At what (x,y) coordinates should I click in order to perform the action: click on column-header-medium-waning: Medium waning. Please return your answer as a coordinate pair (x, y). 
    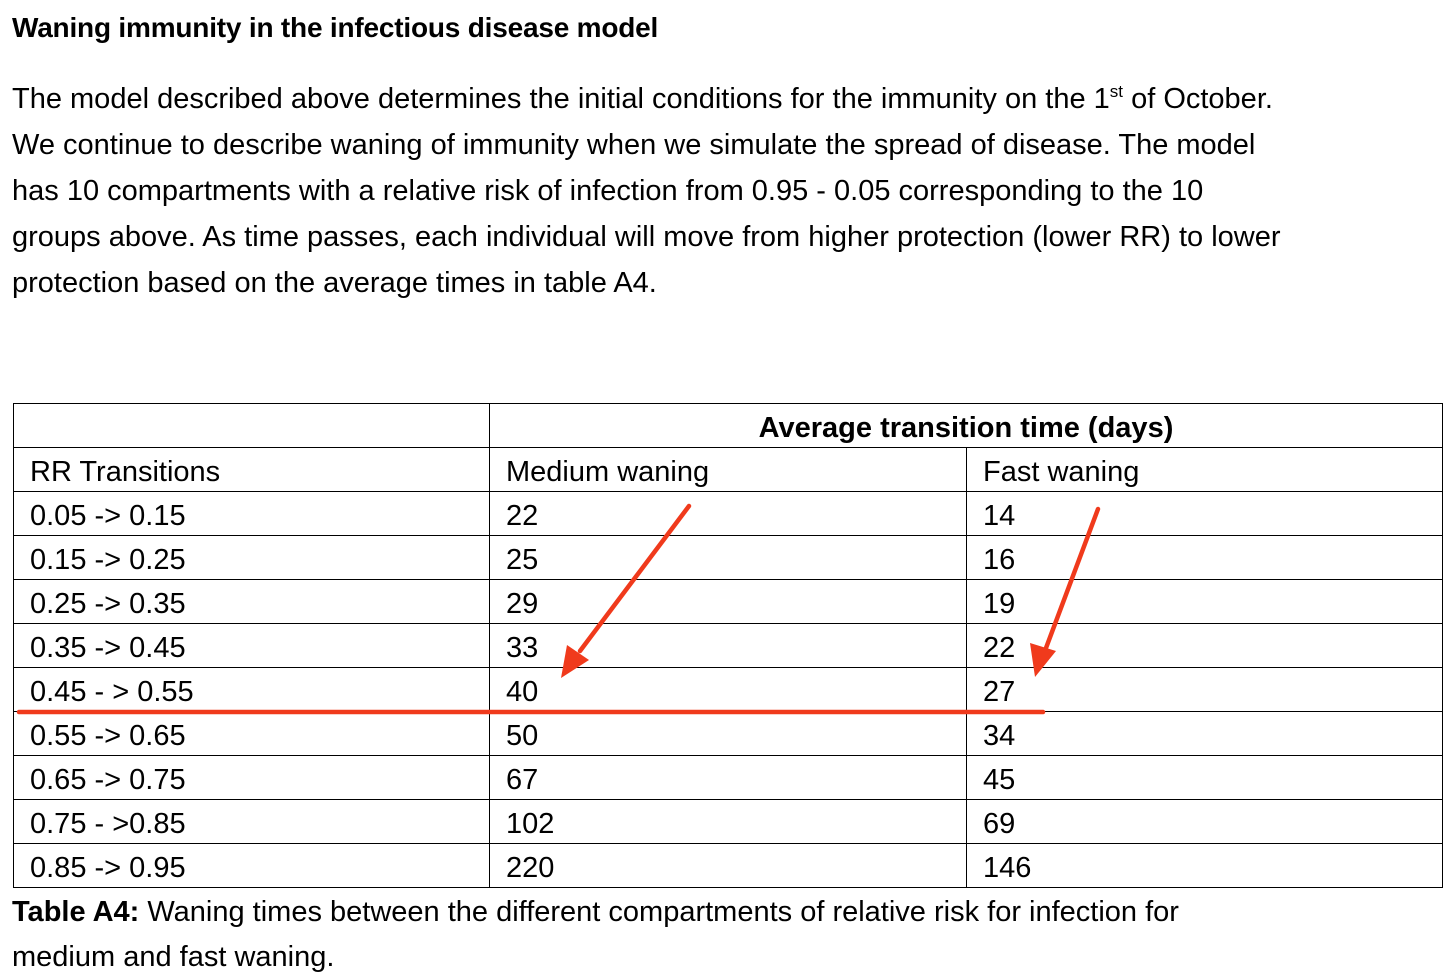
    Looking at the image, I should click on (728, 469).